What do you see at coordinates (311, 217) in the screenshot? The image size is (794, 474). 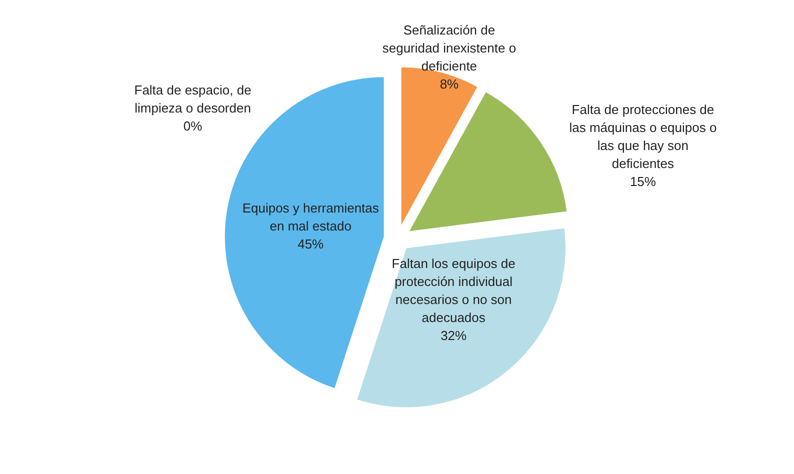 I see `slice-label: Equipos y herramientas en mal estado` at bounding box center [311, 217].